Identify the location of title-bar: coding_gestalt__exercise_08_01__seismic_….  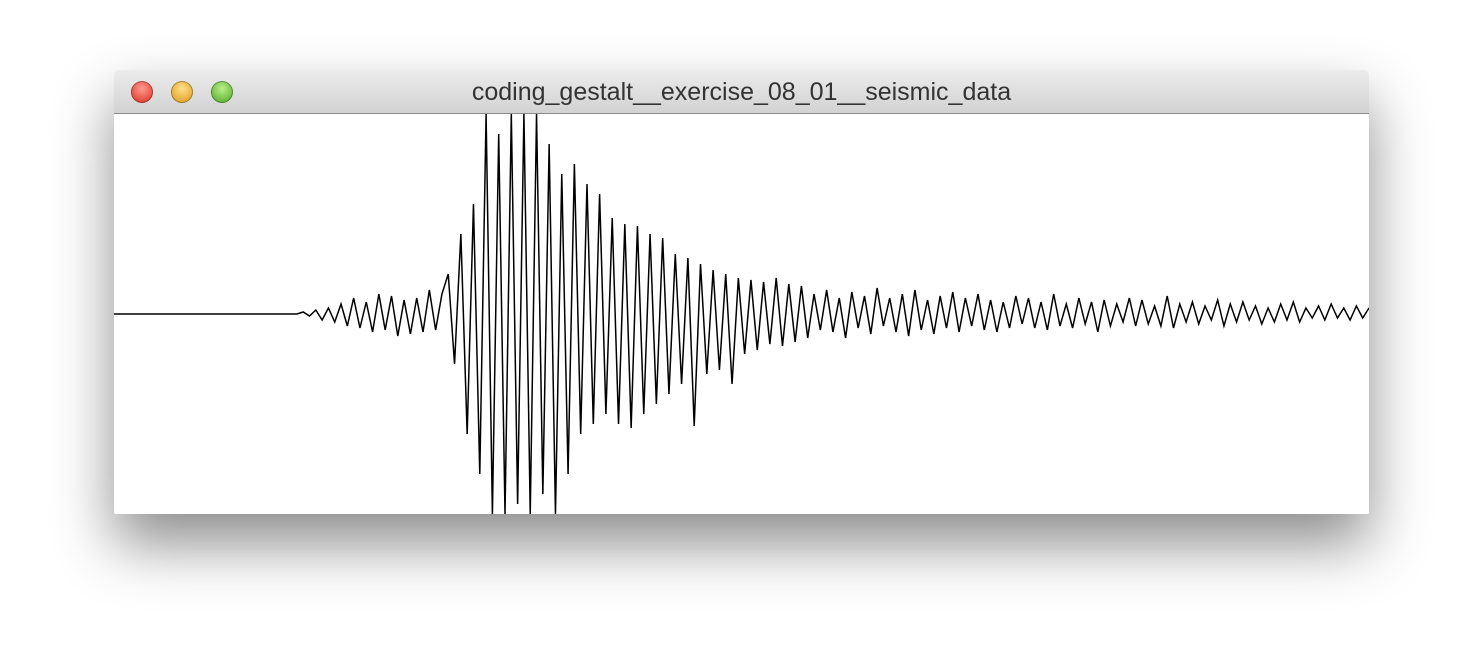
(741, 92).